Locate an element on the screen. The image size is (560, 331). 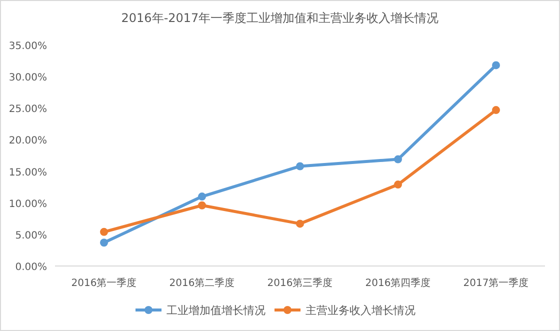
y-tick-label: 30.00% is located at coordinates (27, 78).